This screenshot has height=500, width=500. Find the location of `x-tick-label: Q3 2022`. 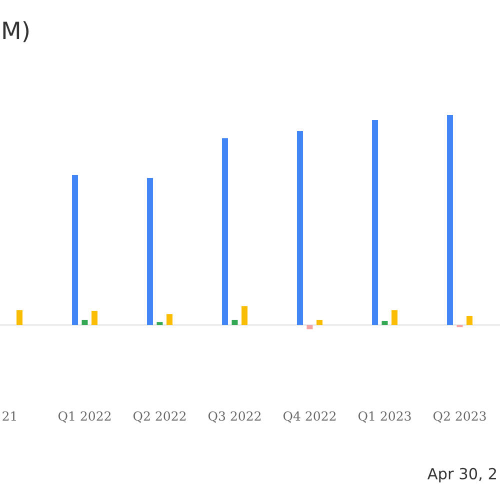

x-tick-label: Q3 2022 is located at coordinates (234, 417).